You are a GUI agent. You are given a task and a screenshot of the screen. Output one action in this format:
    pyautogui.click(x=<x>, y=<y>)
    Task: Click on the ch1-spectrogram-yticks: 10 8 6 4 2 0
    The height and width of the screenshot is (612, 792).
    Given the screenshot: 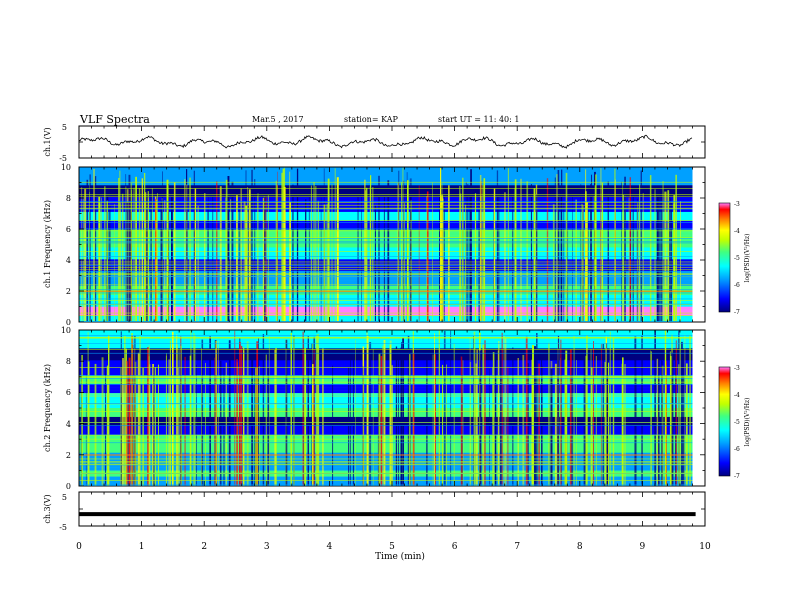 What is the action you would take?
    pyautogui.click(x=66, y=245)
    